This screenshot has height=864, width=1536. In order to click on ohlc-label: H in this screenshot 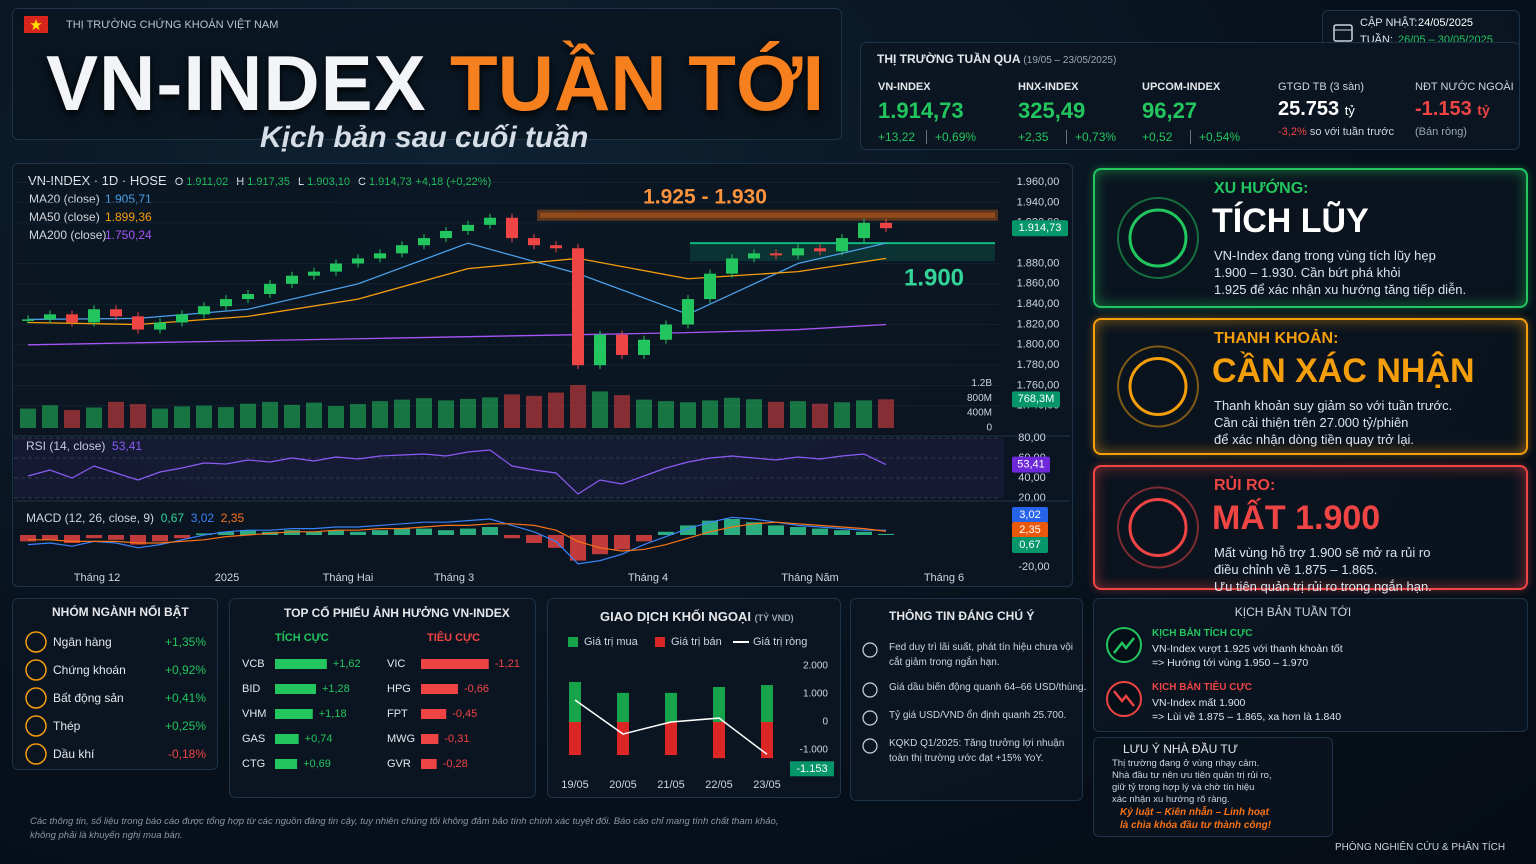, I will do `click(240, 182)`.